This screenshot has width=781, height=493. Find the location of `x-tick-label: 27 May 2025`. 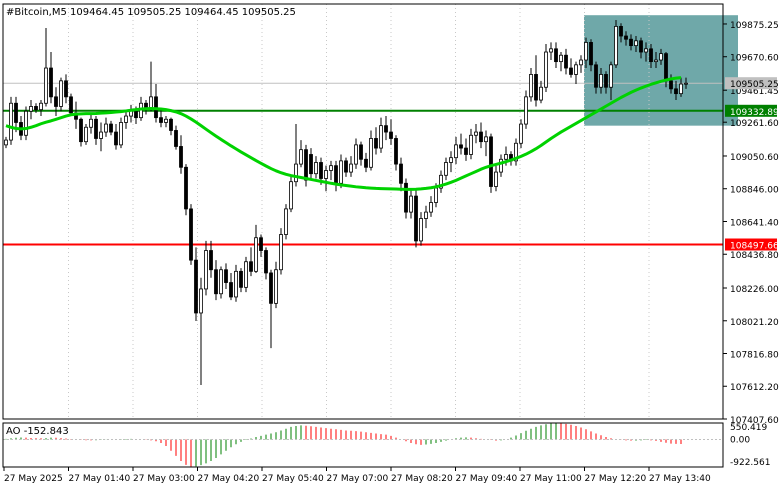

x-tick-label: 27 May 2025 is located at coordinates (33, 479).